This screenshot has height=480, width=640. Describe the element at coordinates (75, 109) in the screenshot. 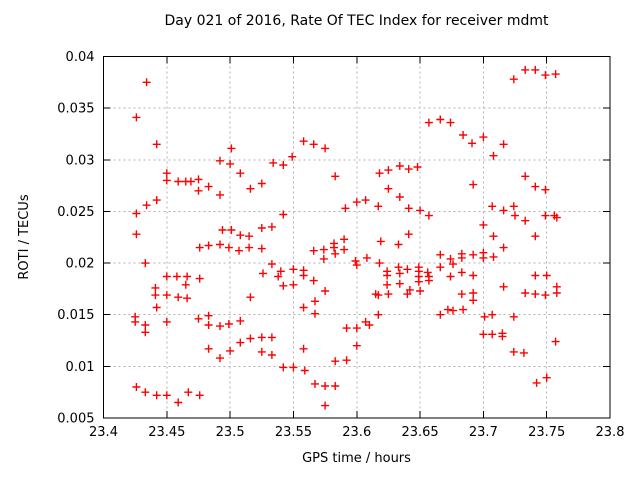

I see `y-tick-label: 0.035` at that location.